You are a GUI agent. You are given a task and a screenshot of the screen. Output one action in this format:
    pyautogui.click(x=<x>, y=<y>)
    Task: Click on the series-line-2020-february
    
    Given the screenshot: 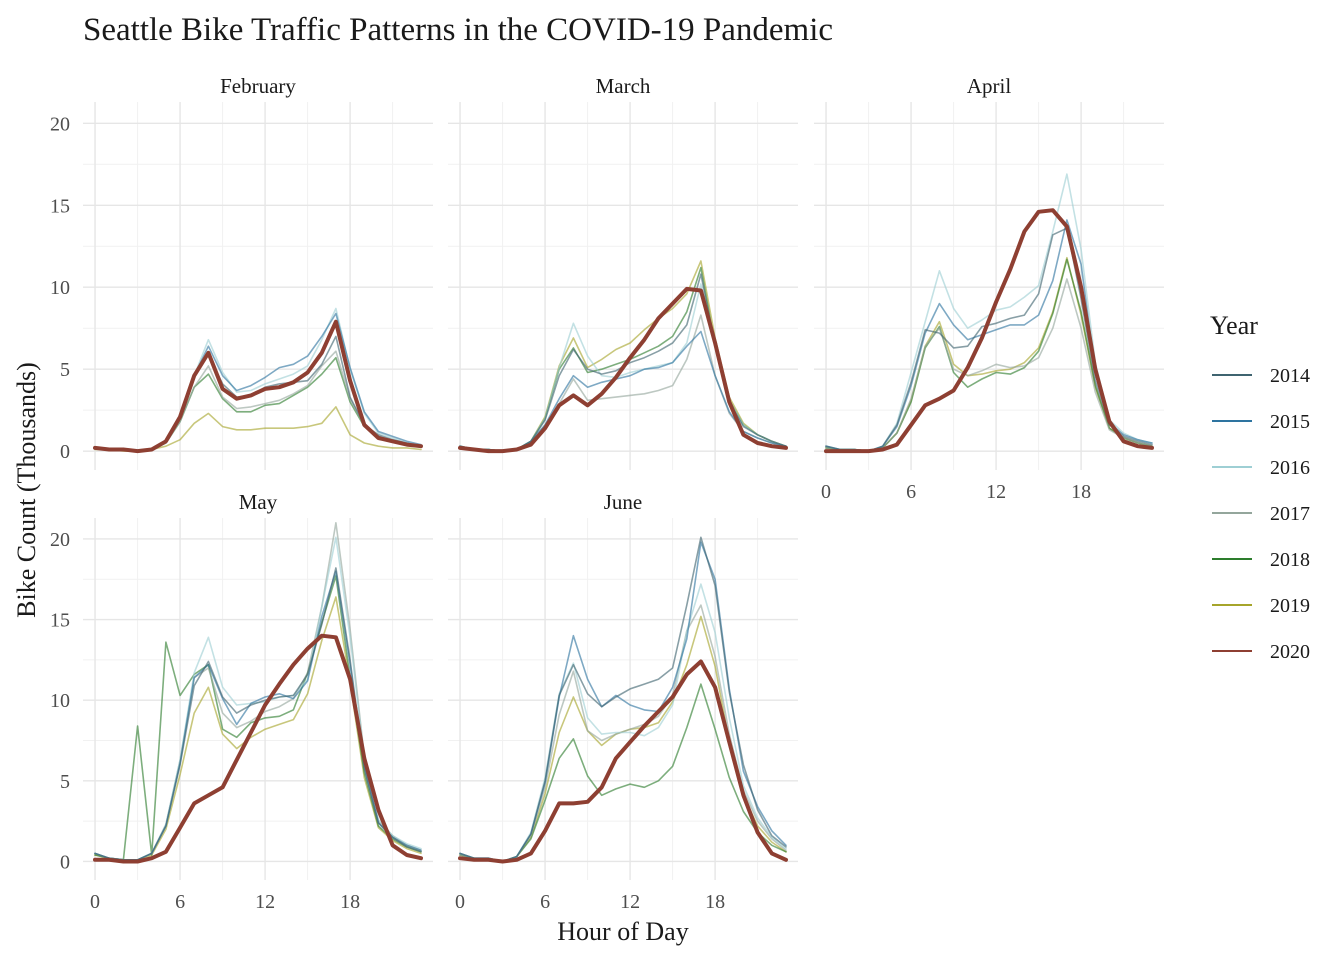 What is the action you would take?
    pyautogui.click(x=258, y=386)
    